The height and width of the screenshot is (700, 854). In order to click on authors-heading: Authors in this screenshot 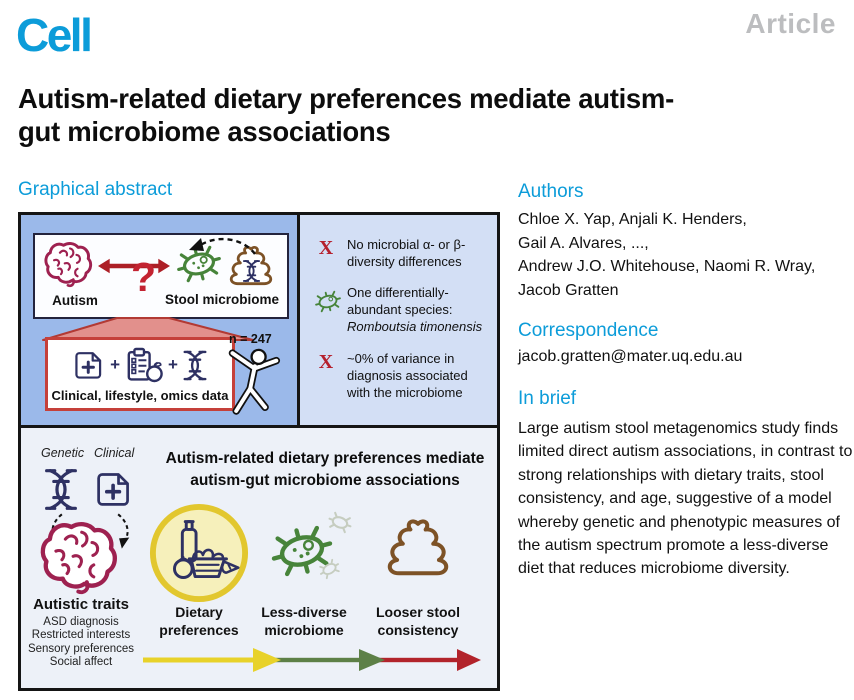, I will do `click(551, 191)`.